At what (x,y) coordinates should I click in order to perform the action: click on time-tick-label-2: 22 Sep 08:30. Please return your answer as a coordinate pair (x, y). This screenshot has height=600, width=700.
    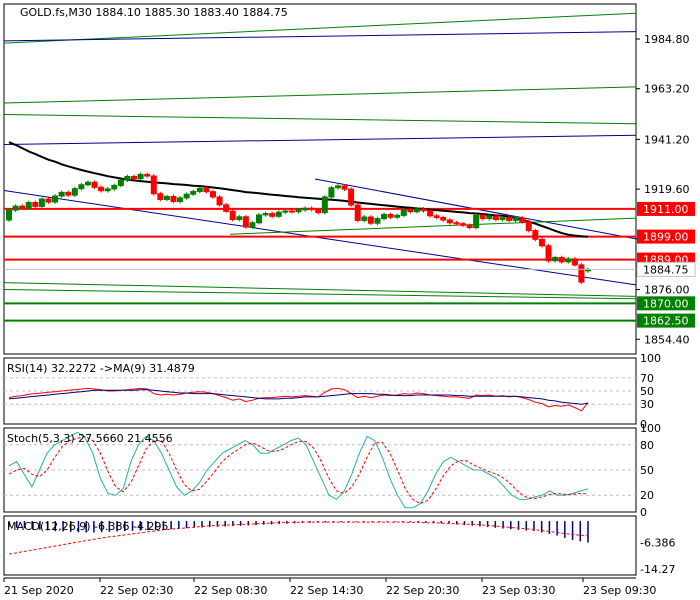
    Looking at the image, I should click on (230, 590).